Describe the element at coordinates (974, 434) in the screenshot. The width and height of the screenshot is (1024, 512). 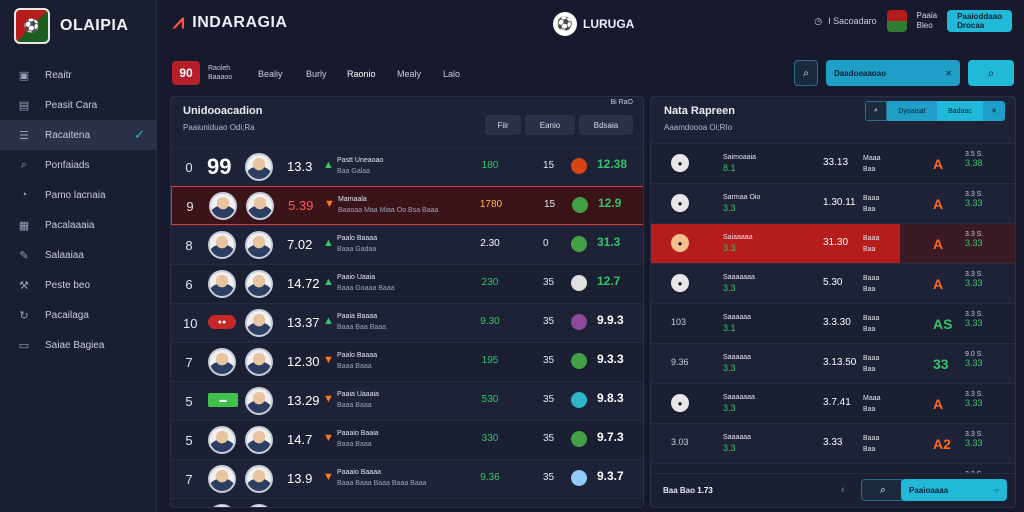
I see `right-line1: 3.3 S.` at that location.